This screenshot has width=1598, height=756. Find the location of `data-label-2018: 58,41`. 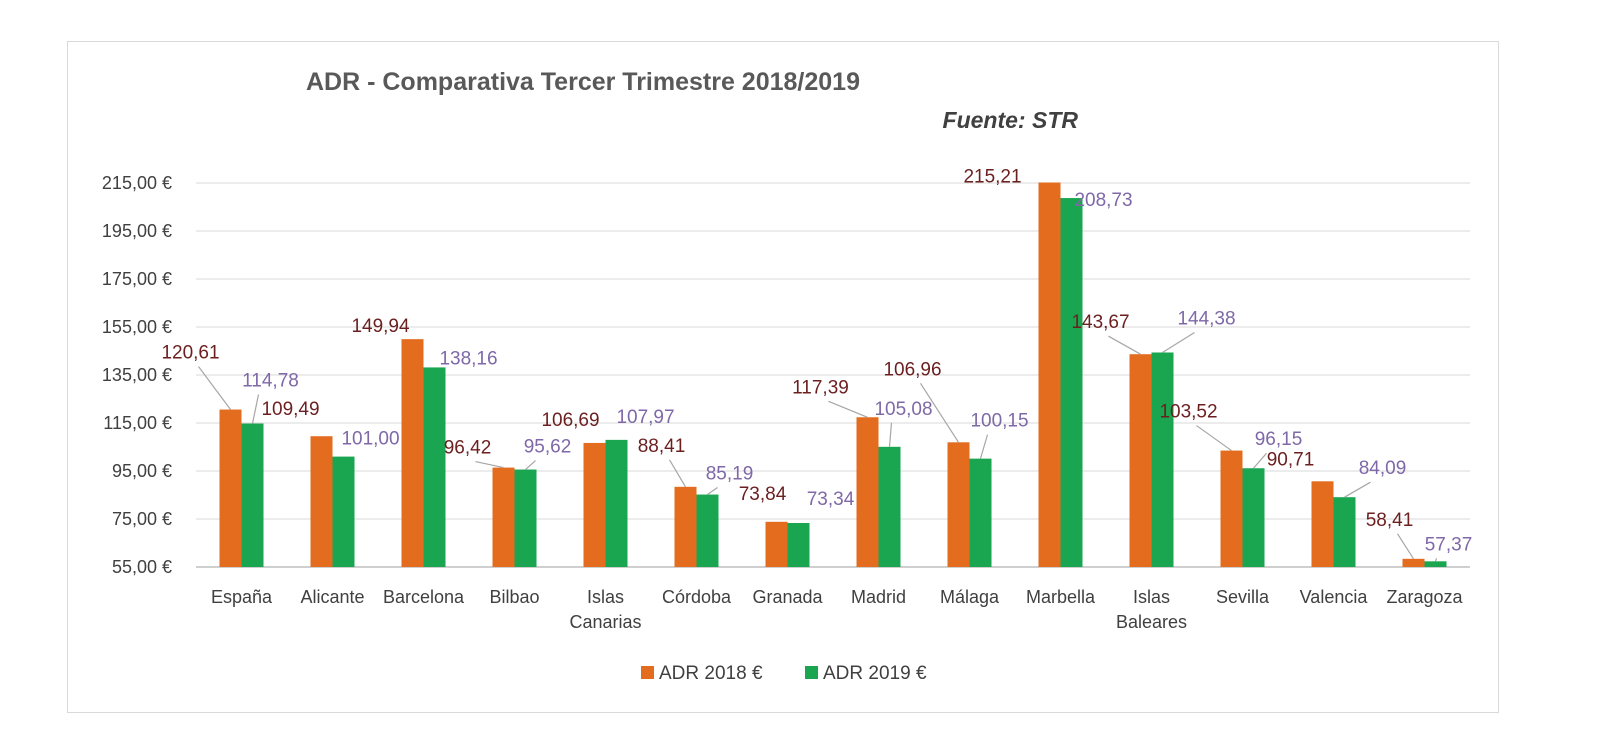

data-label-2018: 58,41 is located at coordinates (1390, 520).